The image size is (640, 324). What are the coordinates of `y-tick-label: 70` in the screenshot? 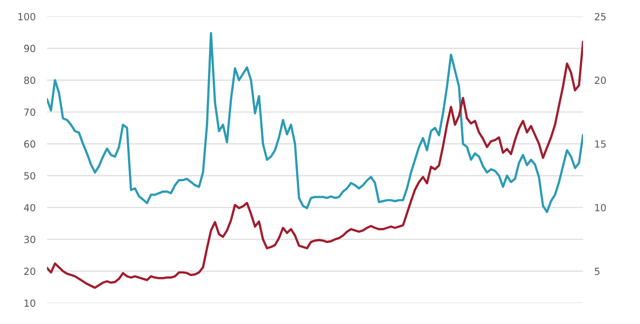 It's located at (30, 112).